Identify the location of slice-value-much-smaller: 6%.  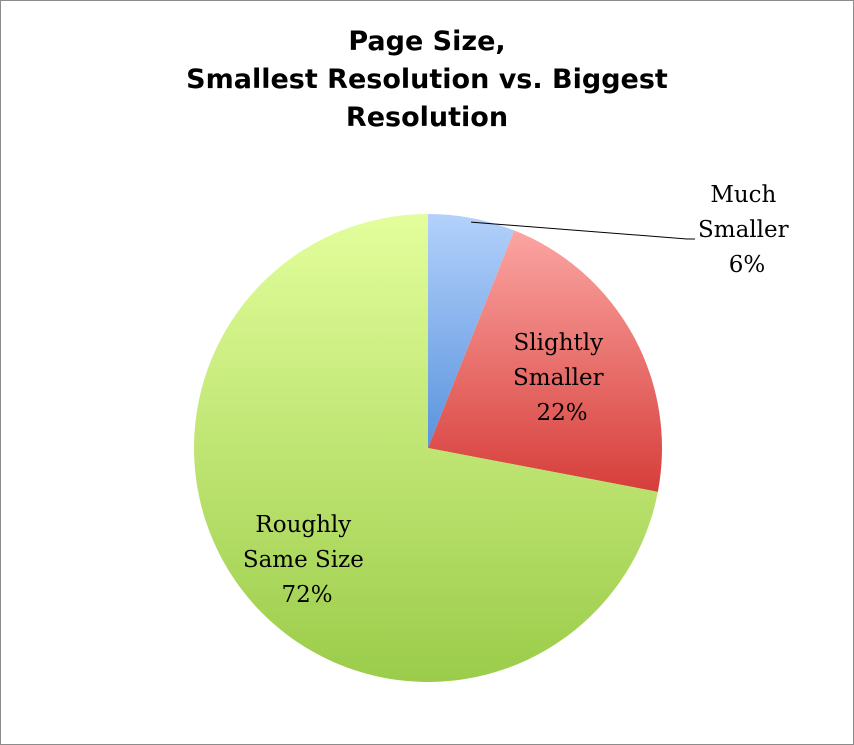
(747, 265).